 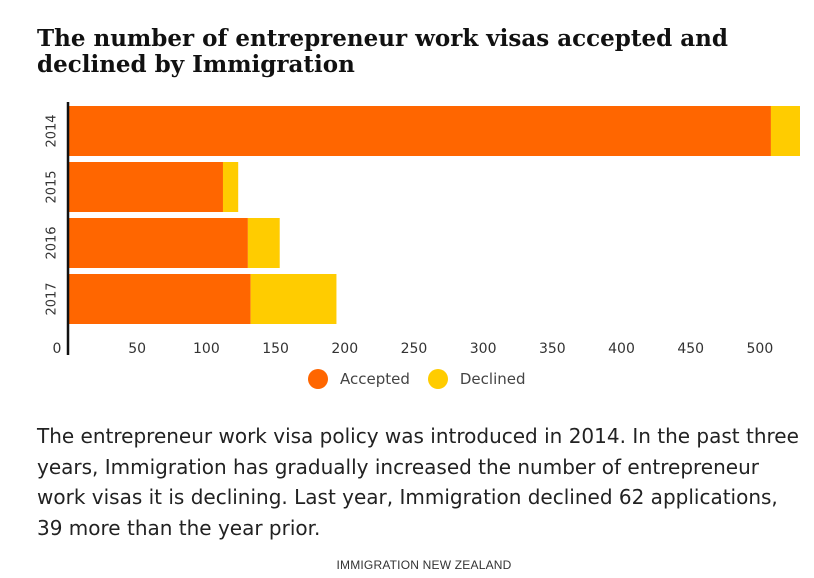 I want to click on bar-accepted-2016, so click(x=158, y=243).